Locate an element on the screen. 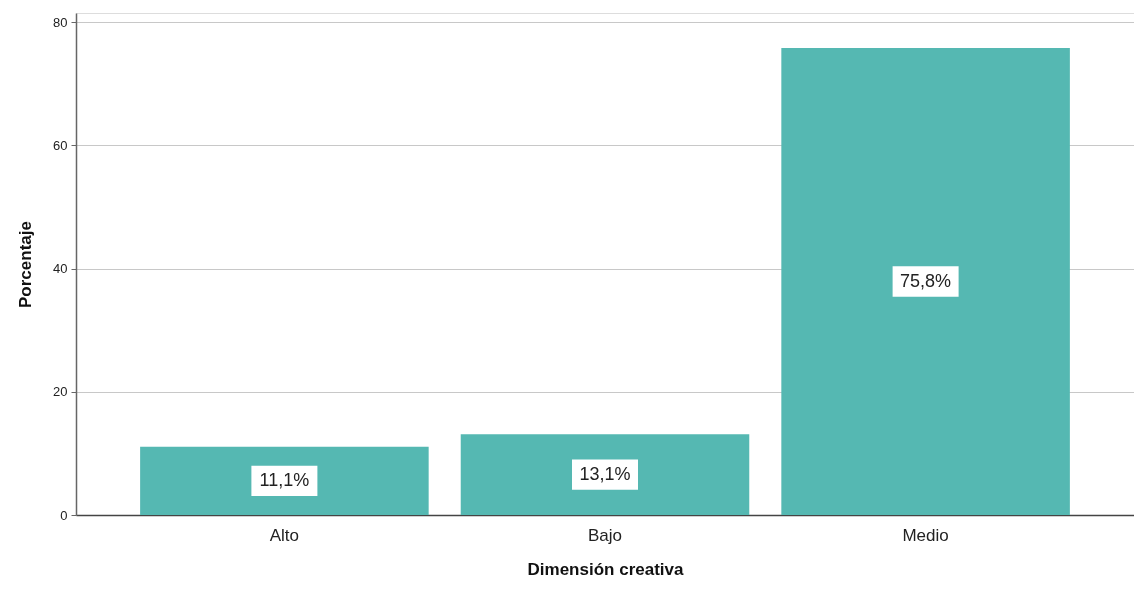 The width and height of the screenshot is (1134, 592). y-tick-label: 40 is located at coordinates (60, 269).